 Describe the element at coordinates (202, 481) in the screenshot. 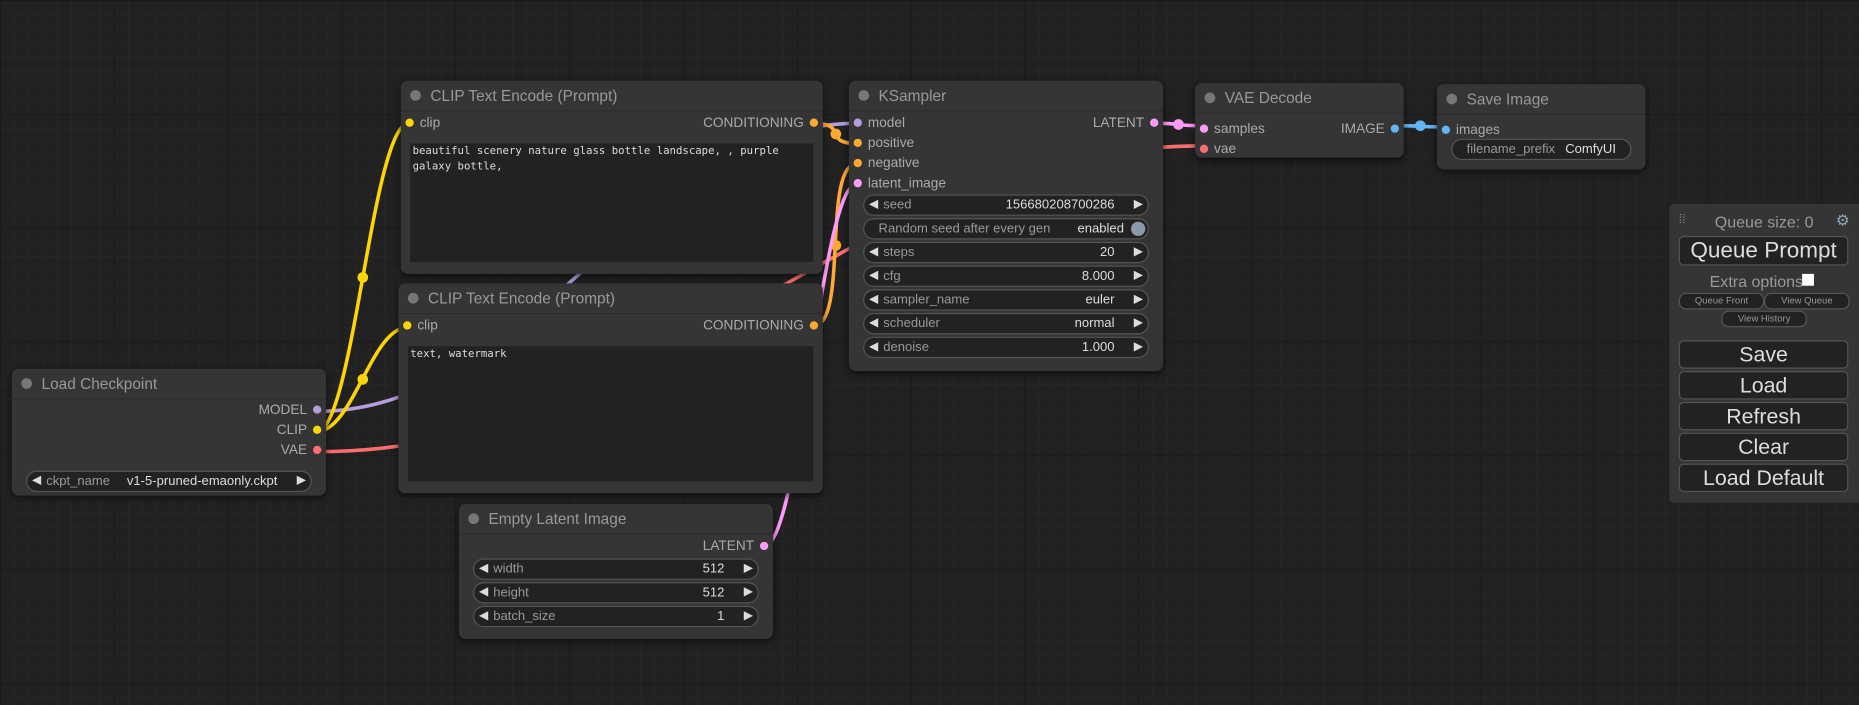

I see `widget-value: v1-5-pruned-emaonly.ckpt` at that location.